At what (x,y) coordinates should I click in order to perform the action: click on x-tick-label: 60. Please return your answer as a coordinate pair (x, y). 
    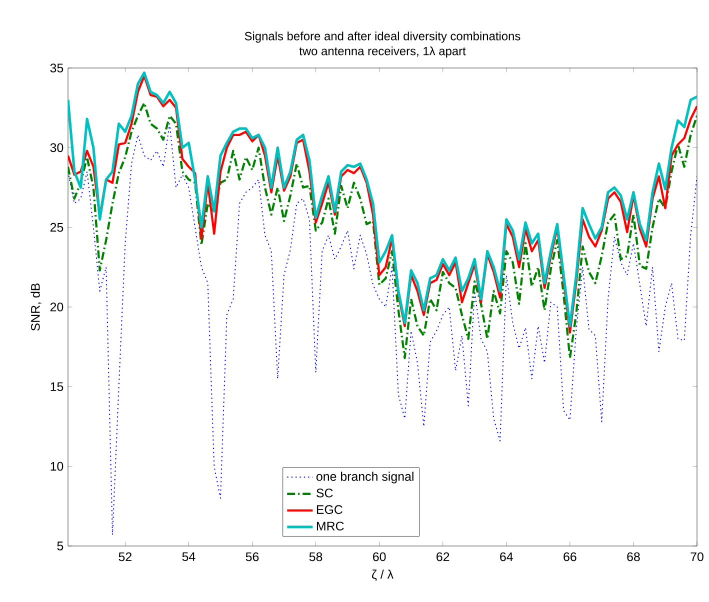
    Looking at the image, I should click on (379, 557).